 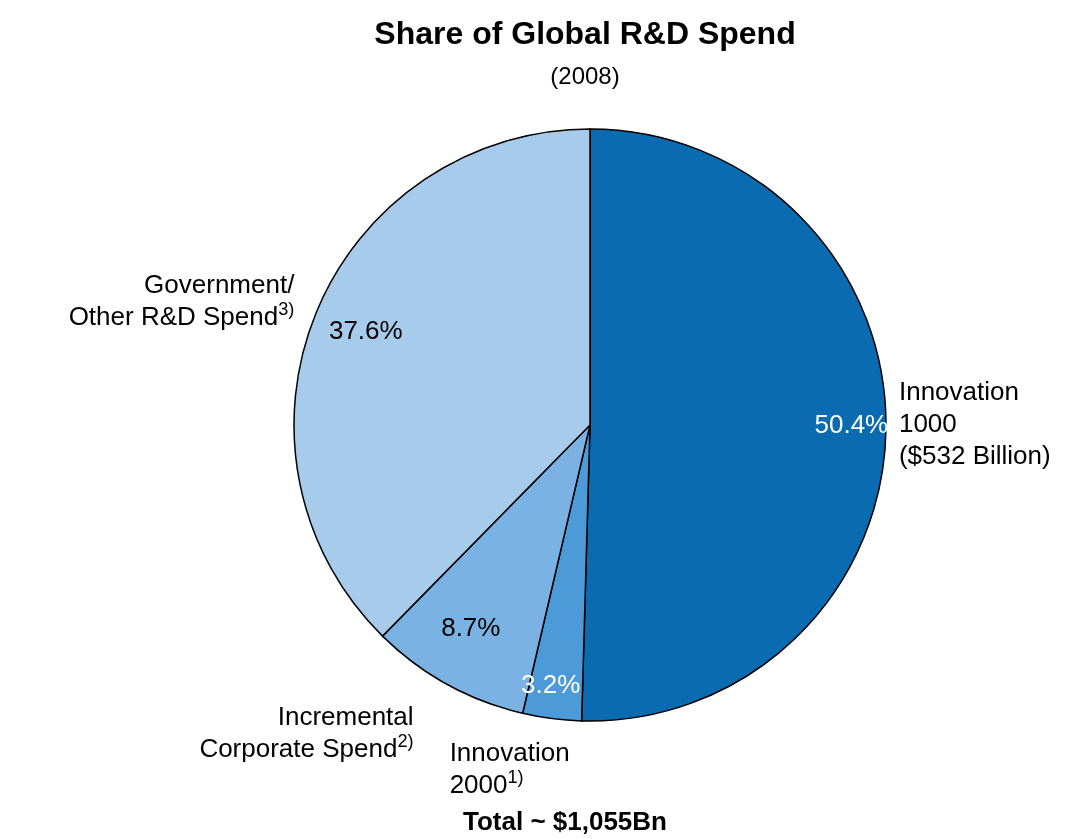 What do you see at coordinates (365, 330) in the screenshot?
I see `data-label: 37.6%` at bounding box center [365, 330].